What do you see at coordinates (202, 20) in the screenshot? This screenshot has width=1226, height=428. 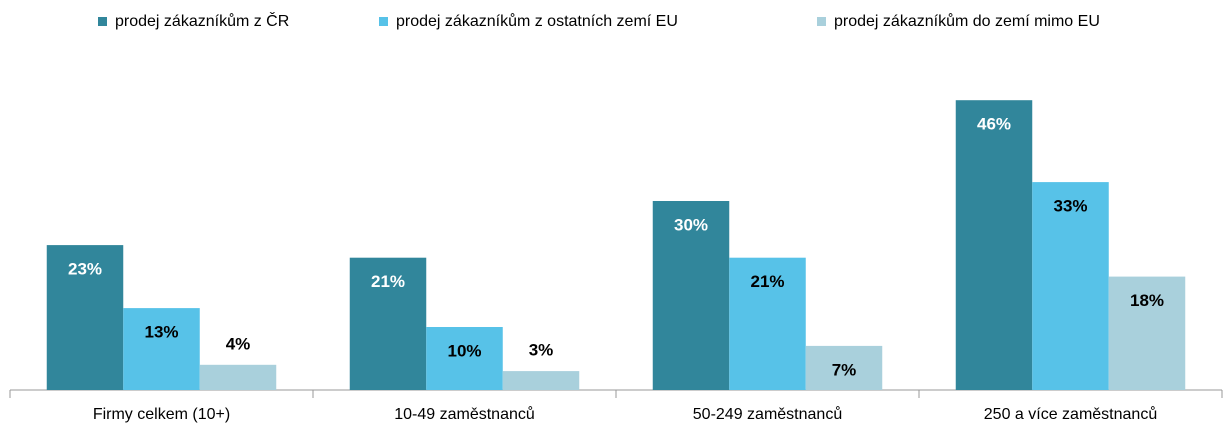 I see `legend-label: prodej zákazníkům z ČR` at bounding box center [202, 20].